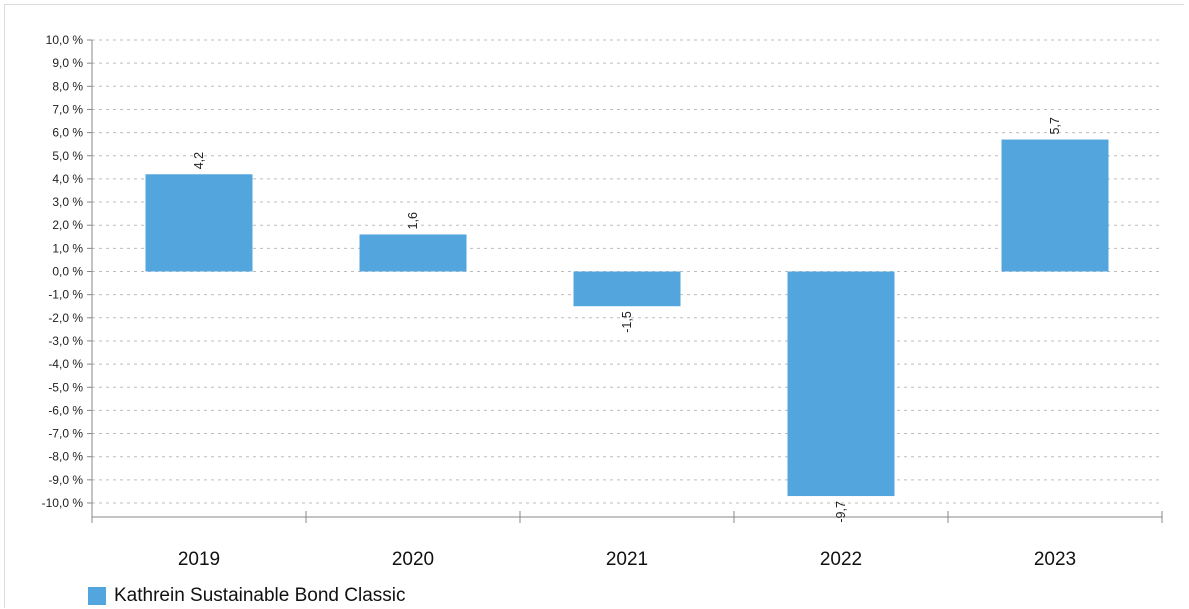 This screenshot has width=1189, height=609. What do you see at coordinates (65, 457) in the screenshot?
I see `y-tick-label: -8,0 %` at bounding box center [65, 457].